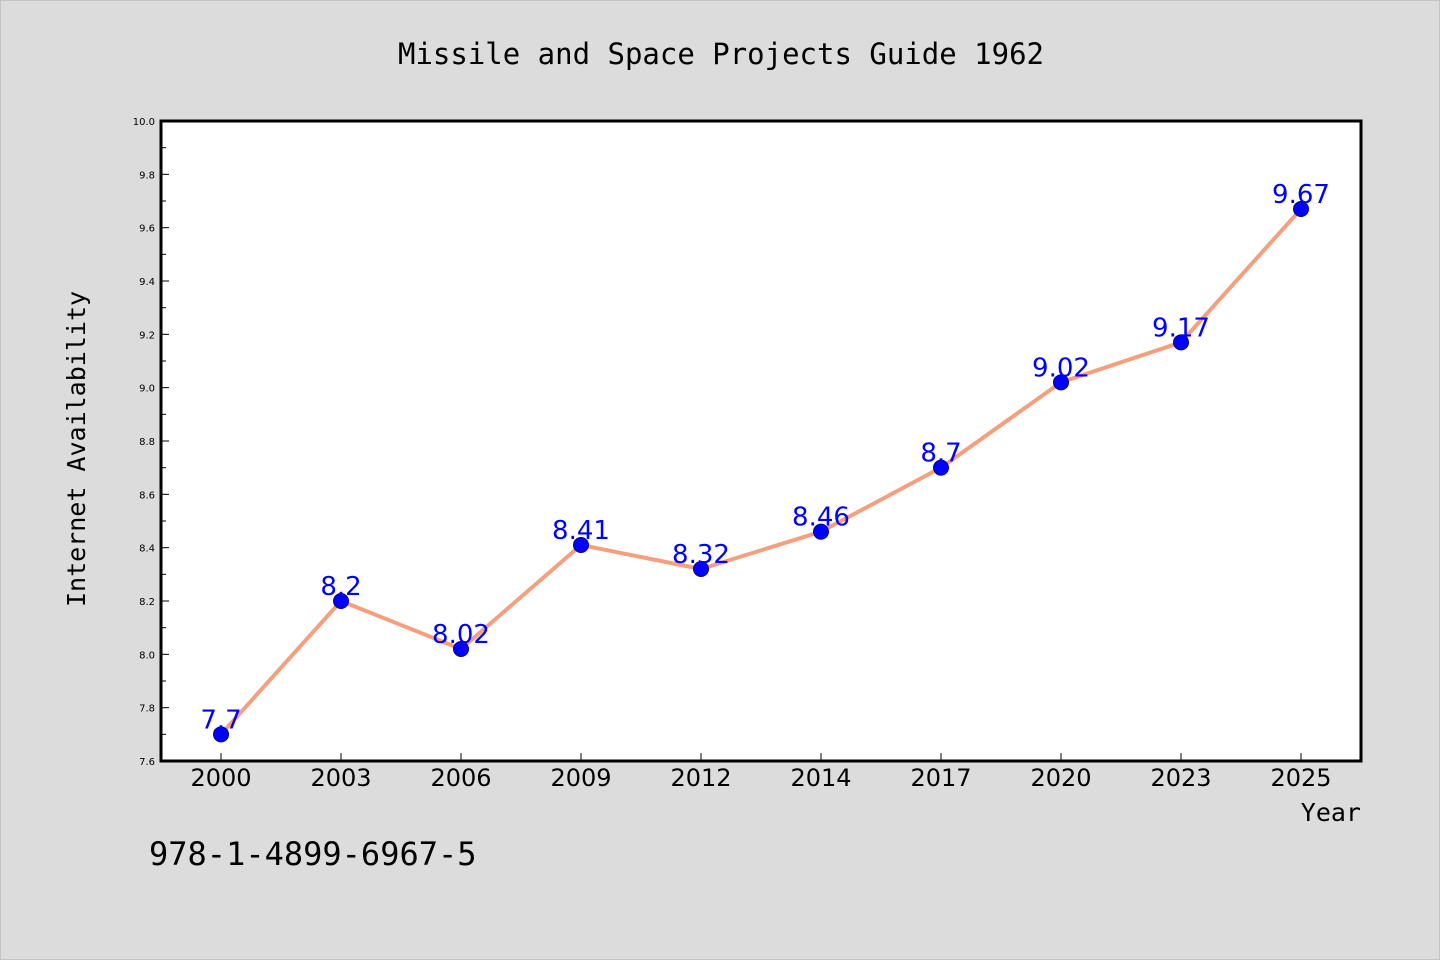 Image resolution: width=1440 pixels, height=960 pixels. I want to click on y-tick-label: 9.8, so click(147, 175).